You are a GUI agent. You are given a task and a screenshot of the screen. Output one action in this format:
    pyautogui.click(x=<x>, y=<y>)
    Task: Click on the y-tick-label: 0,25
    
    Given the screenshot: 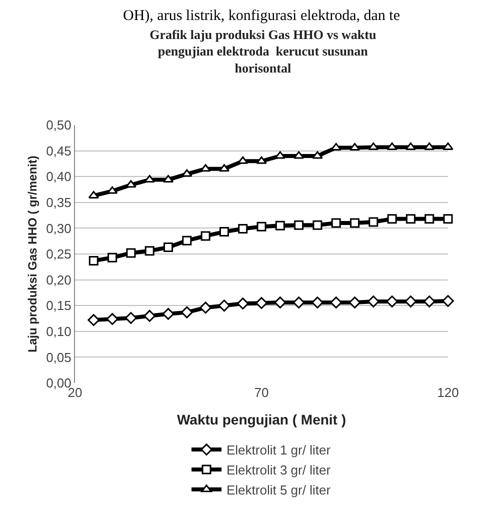 What is the action you would take?
    pyautogui.click(x=59, y=254)
    